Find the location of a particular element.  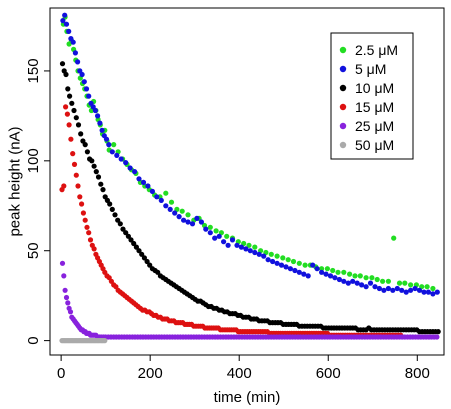

y-tick-label: 0 is located at coordinates (33, 340).